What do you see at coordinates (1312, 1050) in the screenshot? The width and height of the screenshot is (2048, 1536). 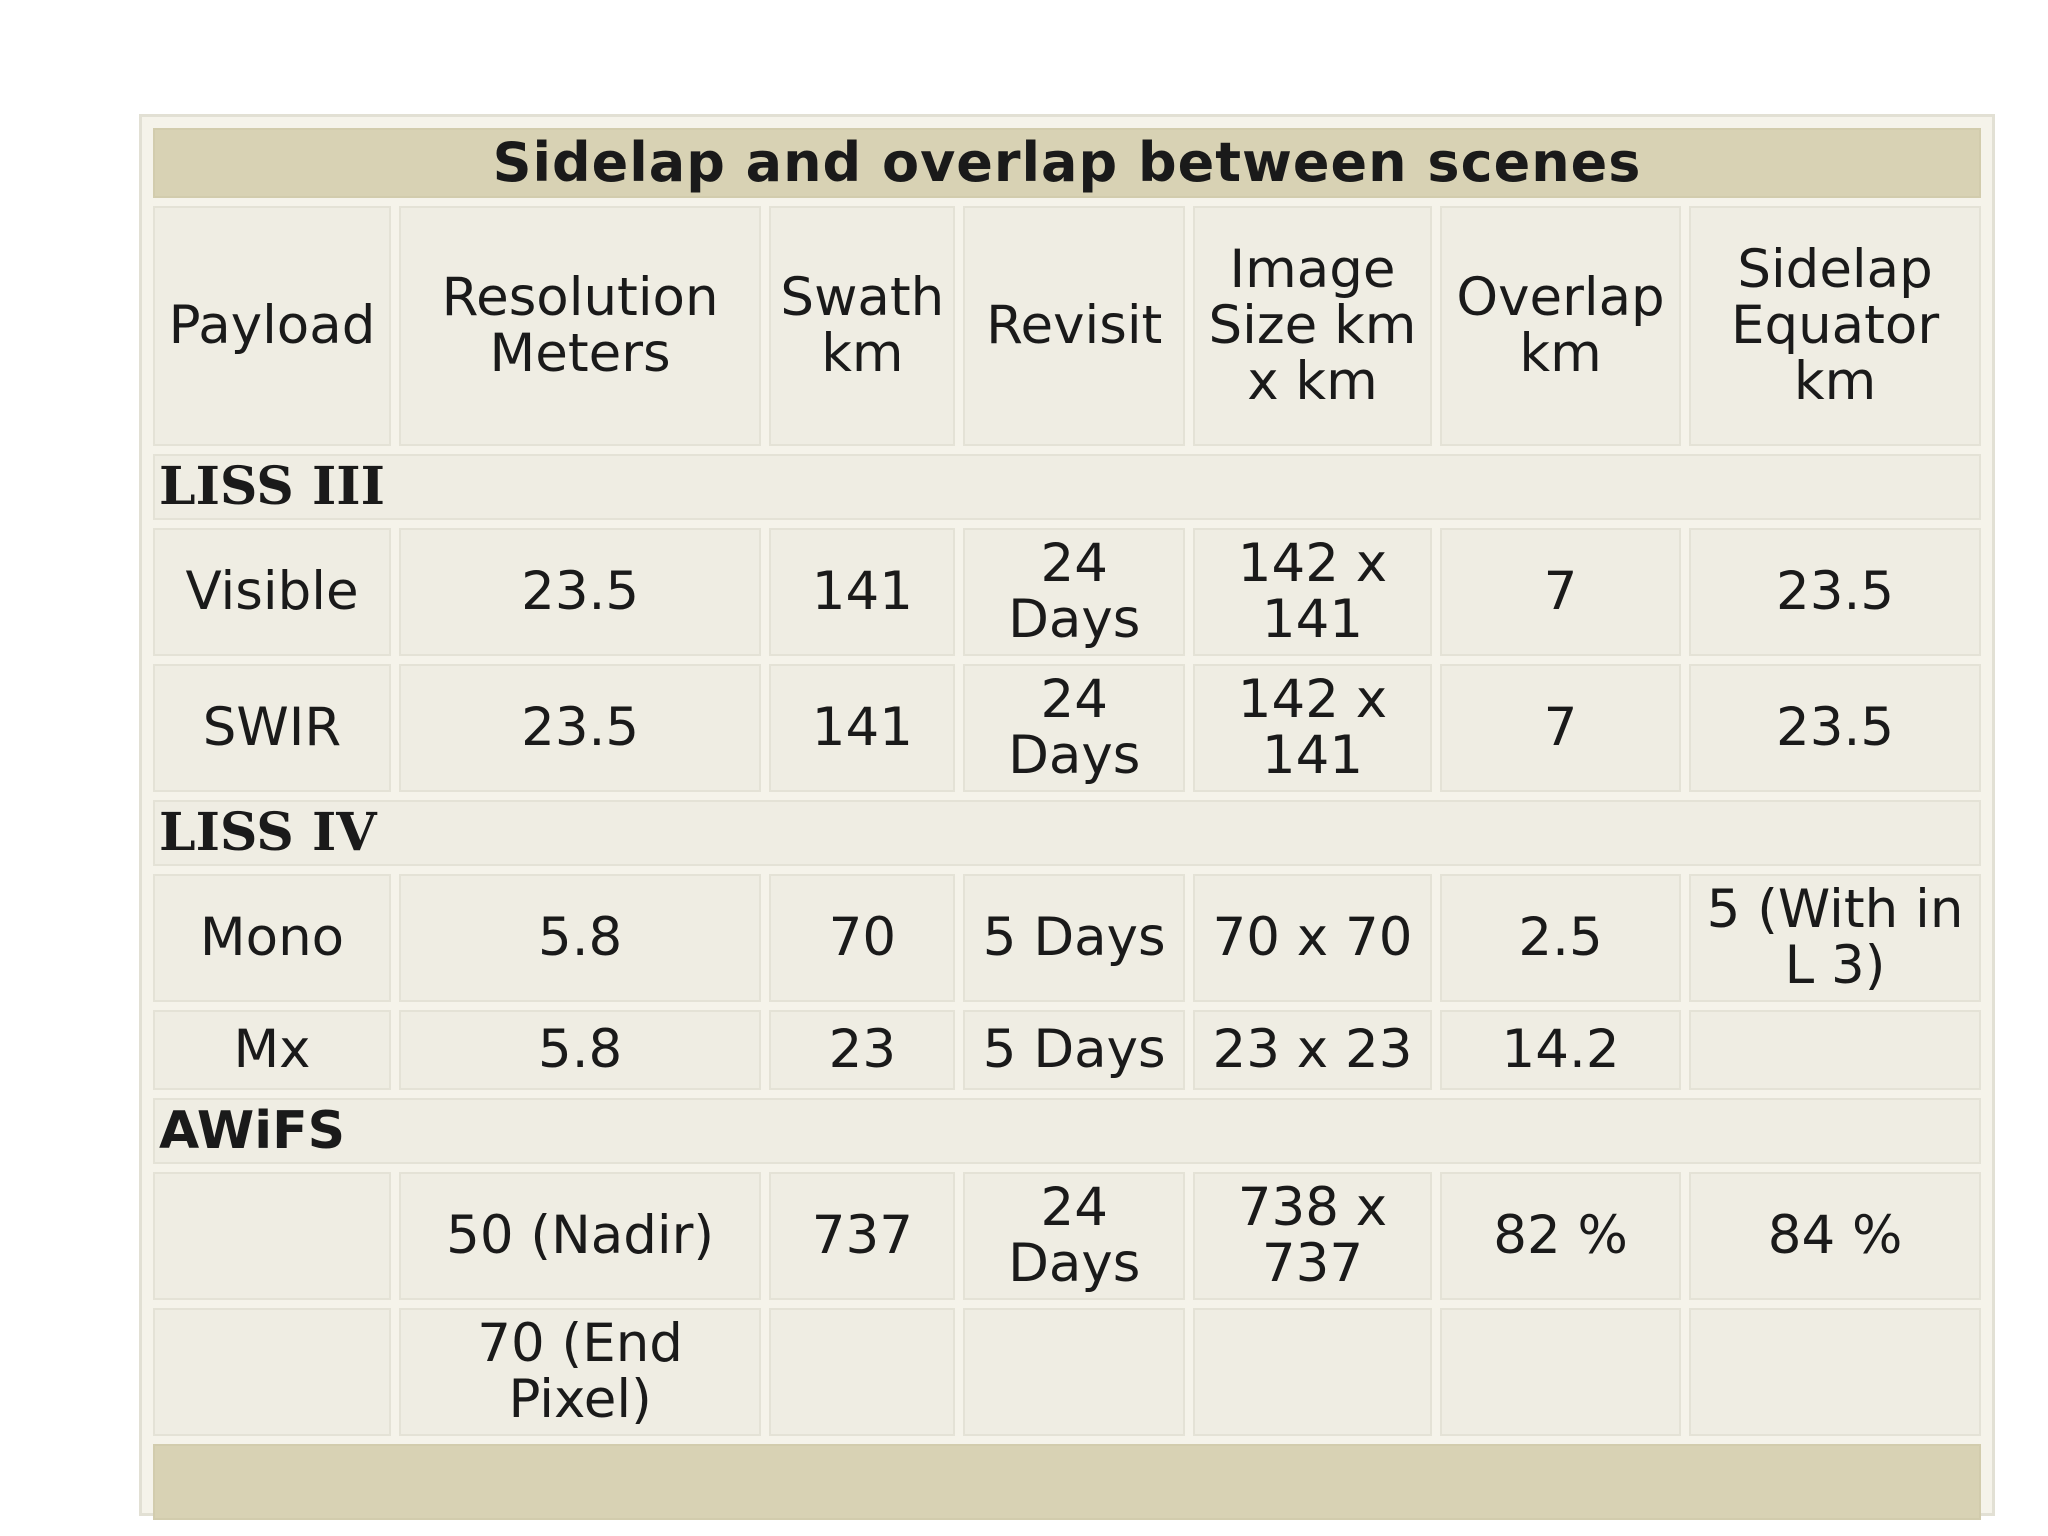 I see `cell-image-size: 23 x 23` at bounding box center [1312, 1050].